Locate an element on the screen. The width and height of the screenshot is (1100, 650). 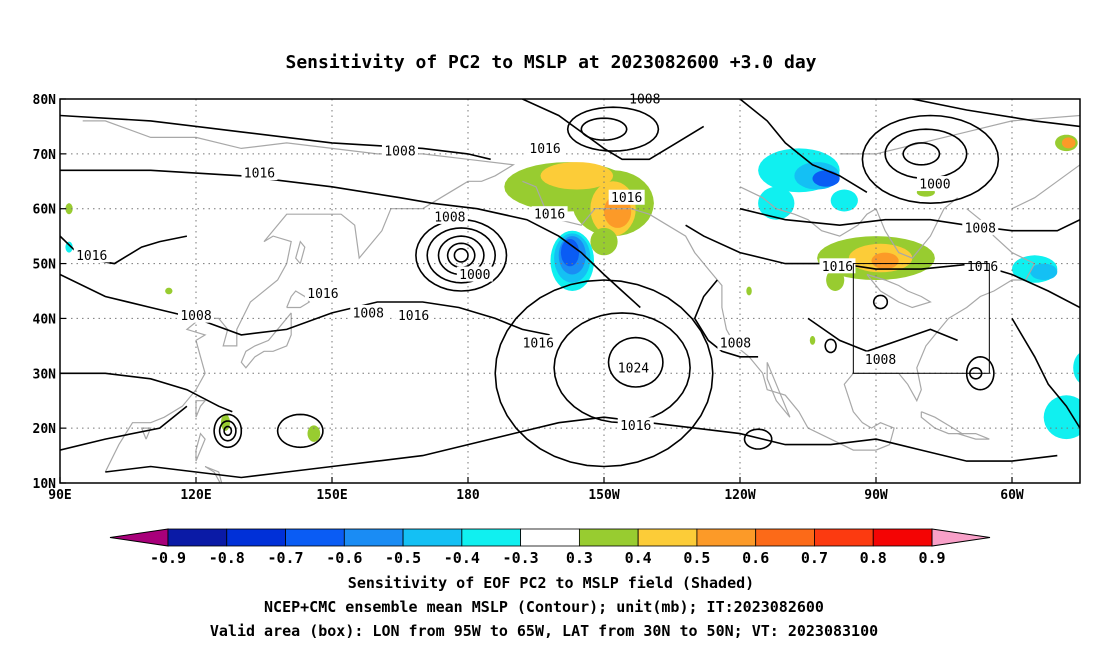
y-tick-label: 30N is located at coordinates (45, 374).